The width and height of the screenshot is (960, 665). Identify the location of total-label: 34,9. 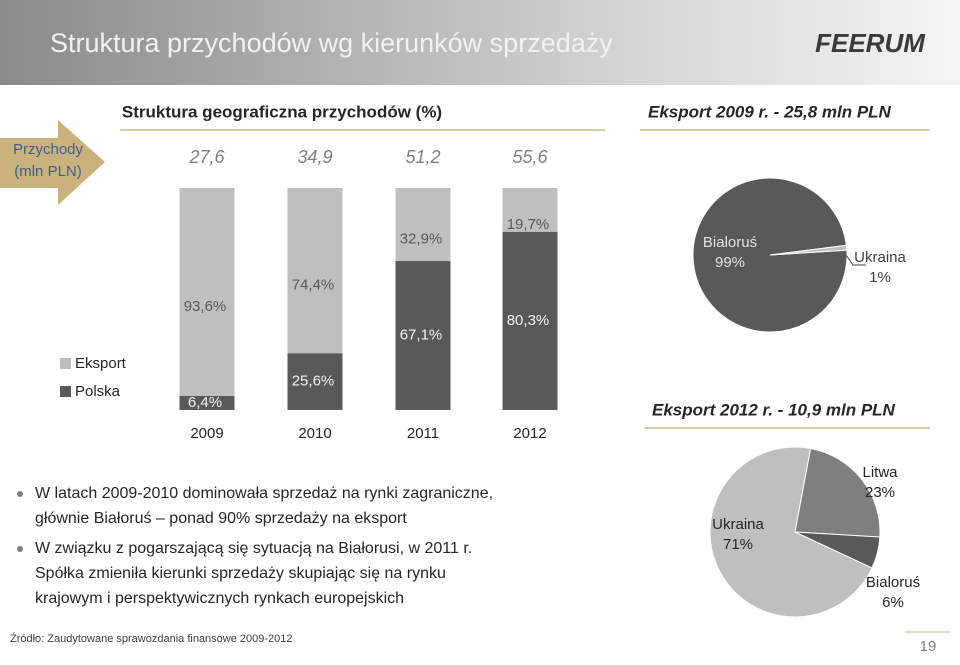
(314, 157).